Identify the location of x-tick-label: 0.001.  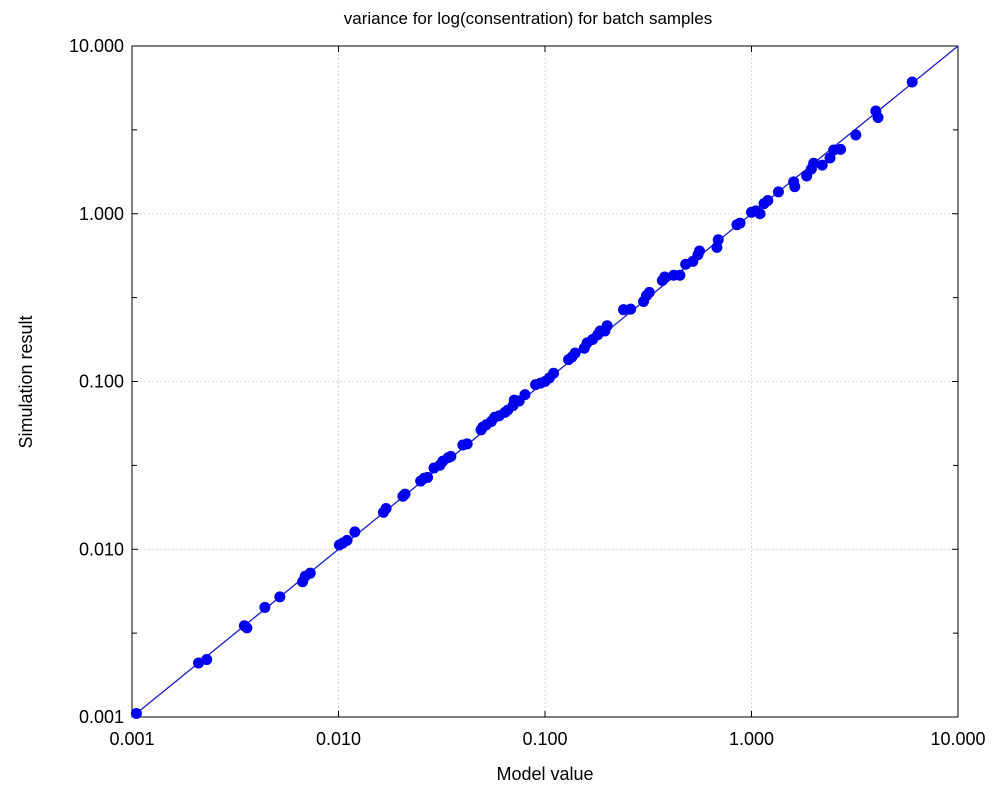
(131, 739).